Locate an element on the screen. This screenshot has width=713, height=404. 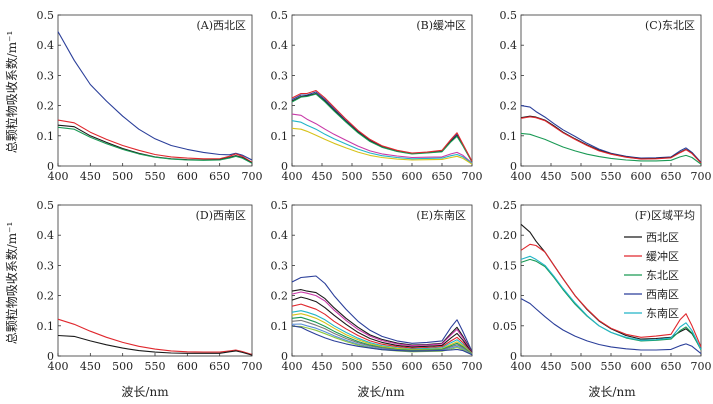
x-axis-title-b: 波长/nm is located at coordinates (381, 392).